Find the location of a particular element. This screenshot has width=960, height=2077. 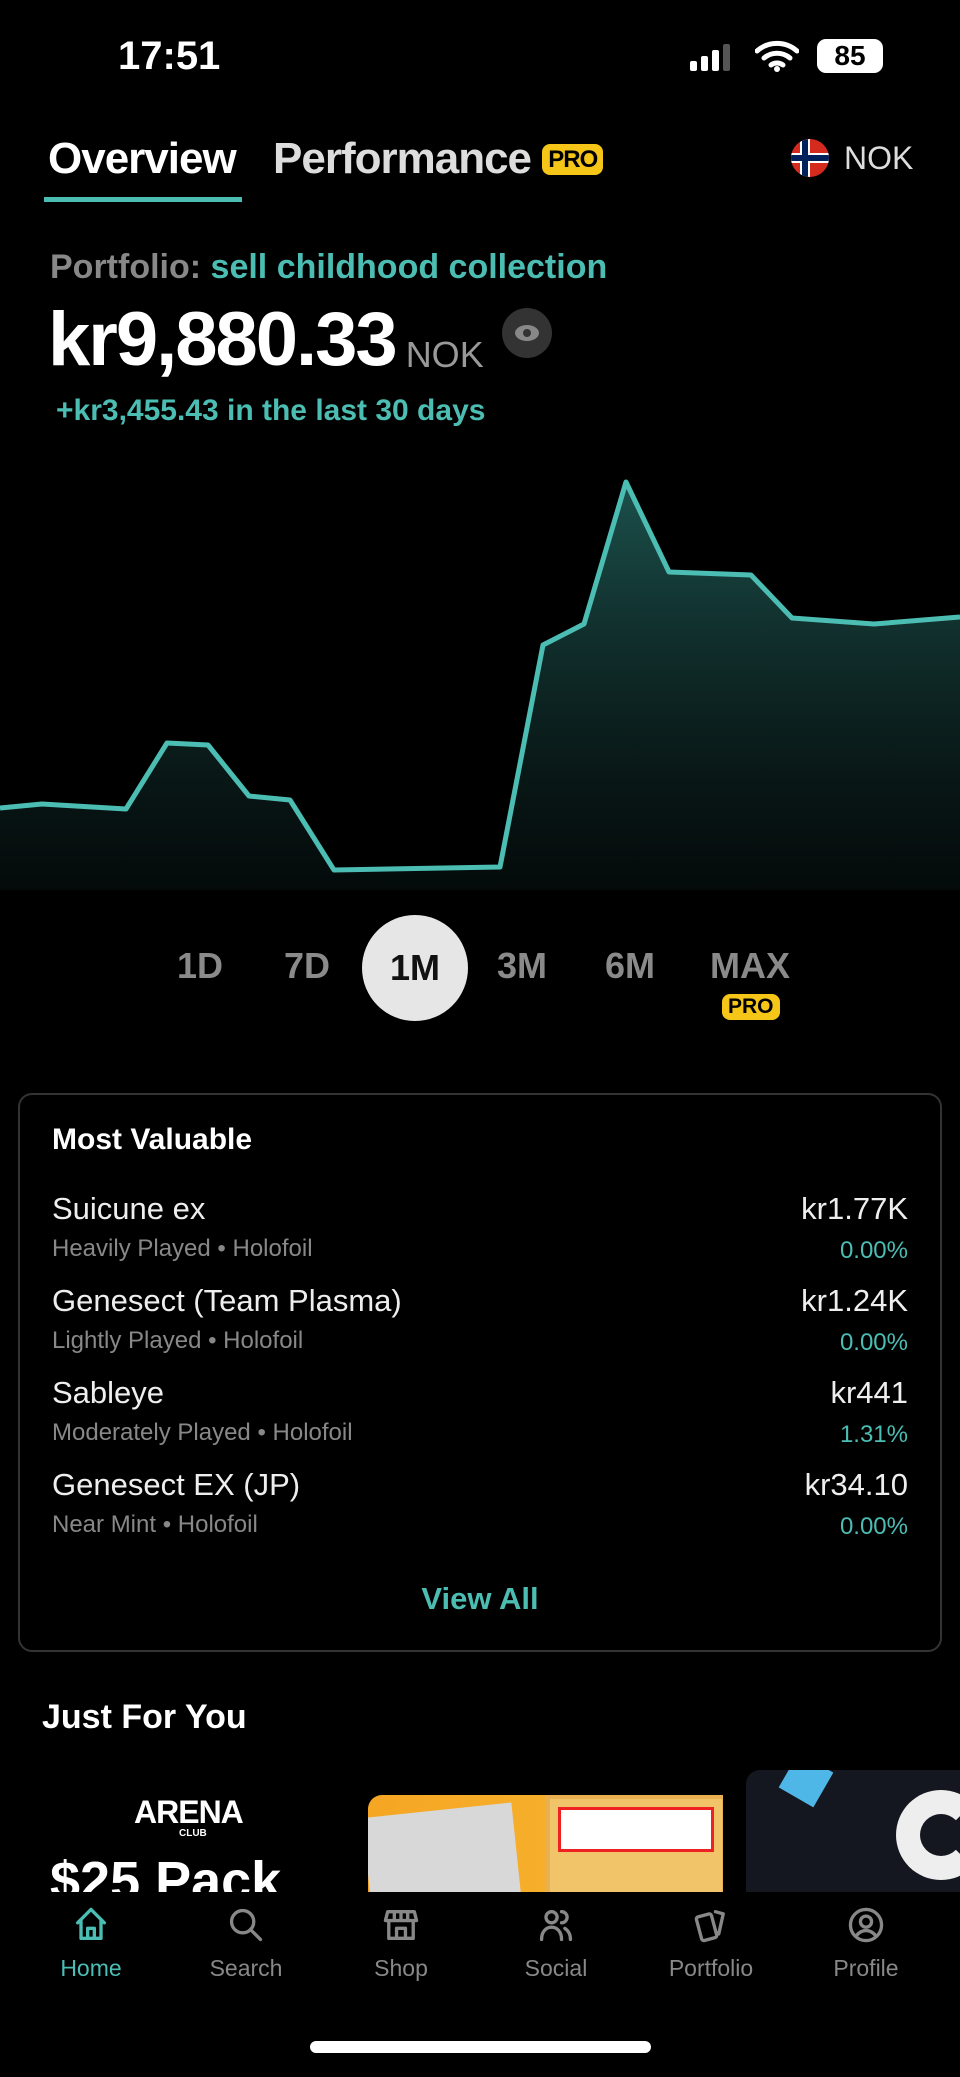

card-change: 1.31% is located at coordinates (873, 1434).